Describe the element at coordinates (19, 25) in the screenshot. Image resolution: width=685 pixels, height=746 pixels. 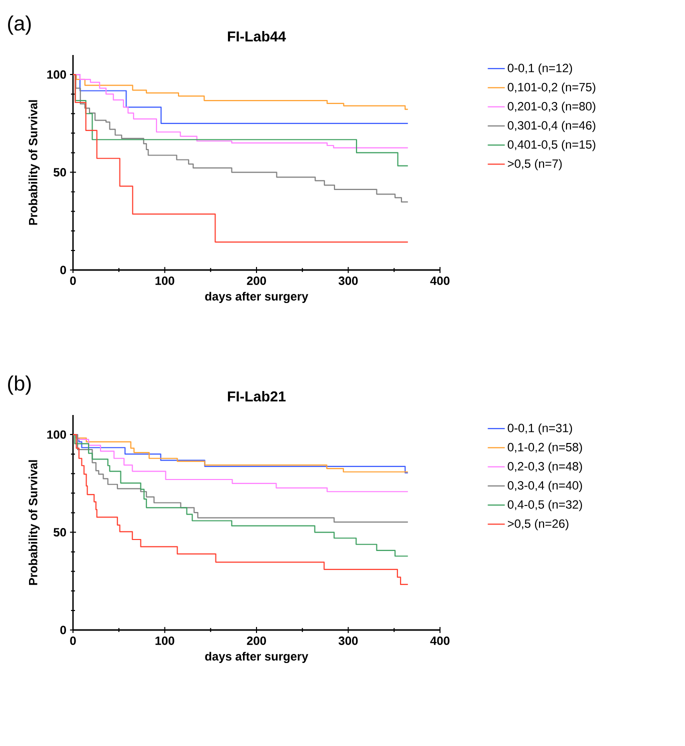
I see `text: (a)` at that location.